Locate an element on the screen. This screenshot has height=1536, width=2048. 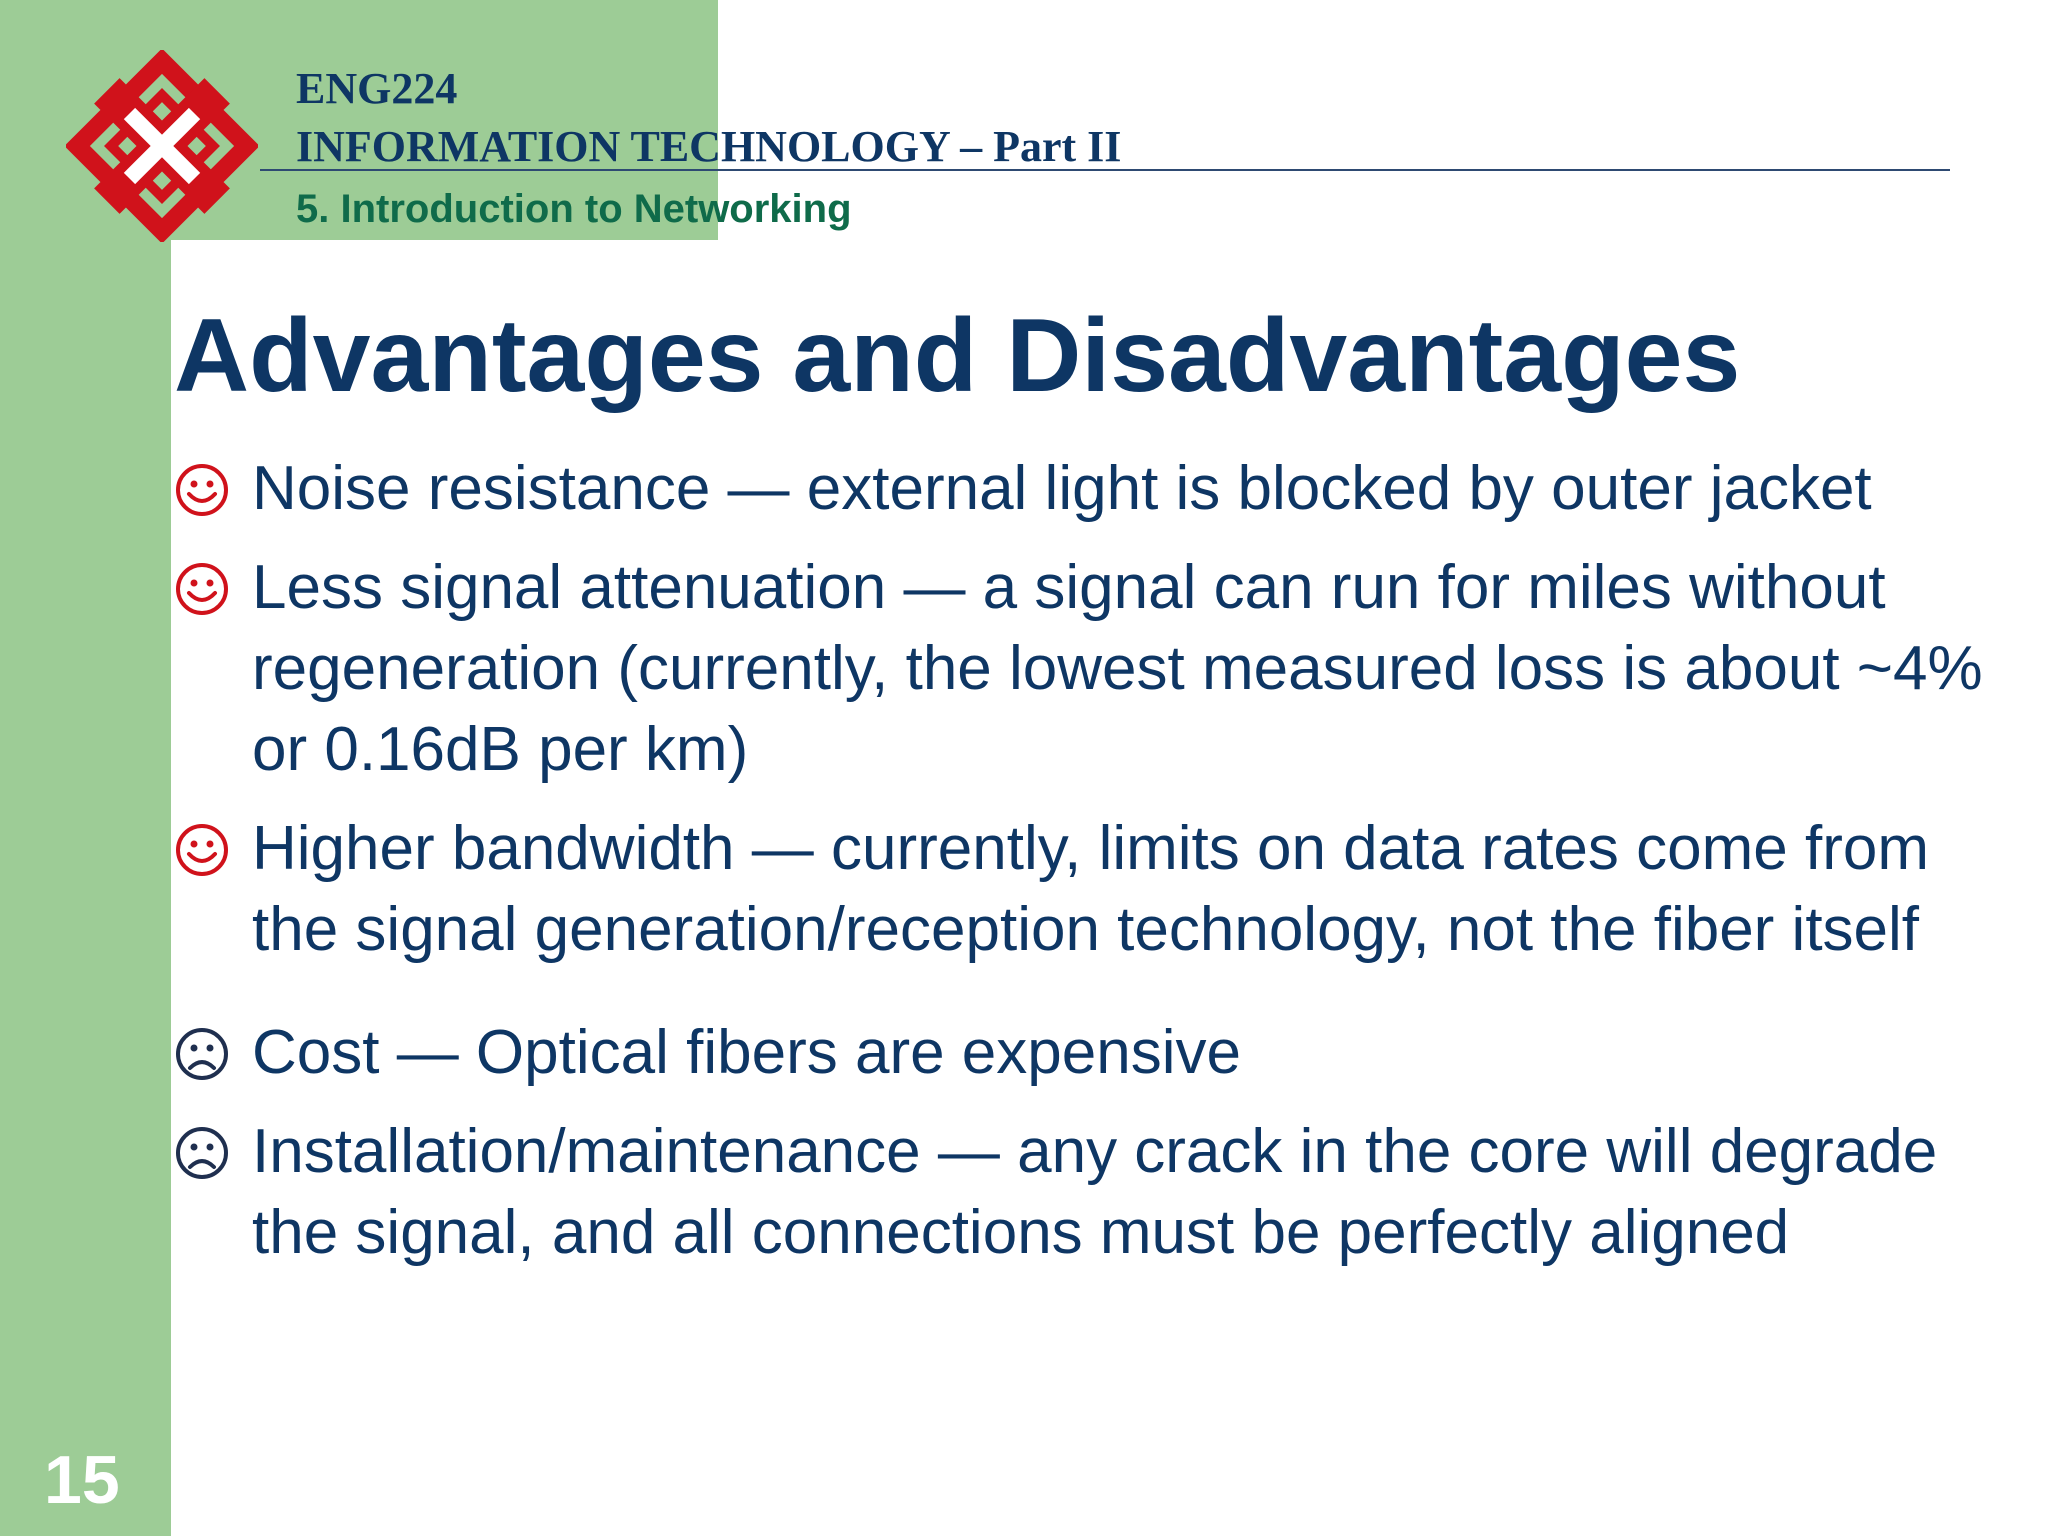
university-logo-icon is located at coordinates (162, 146).